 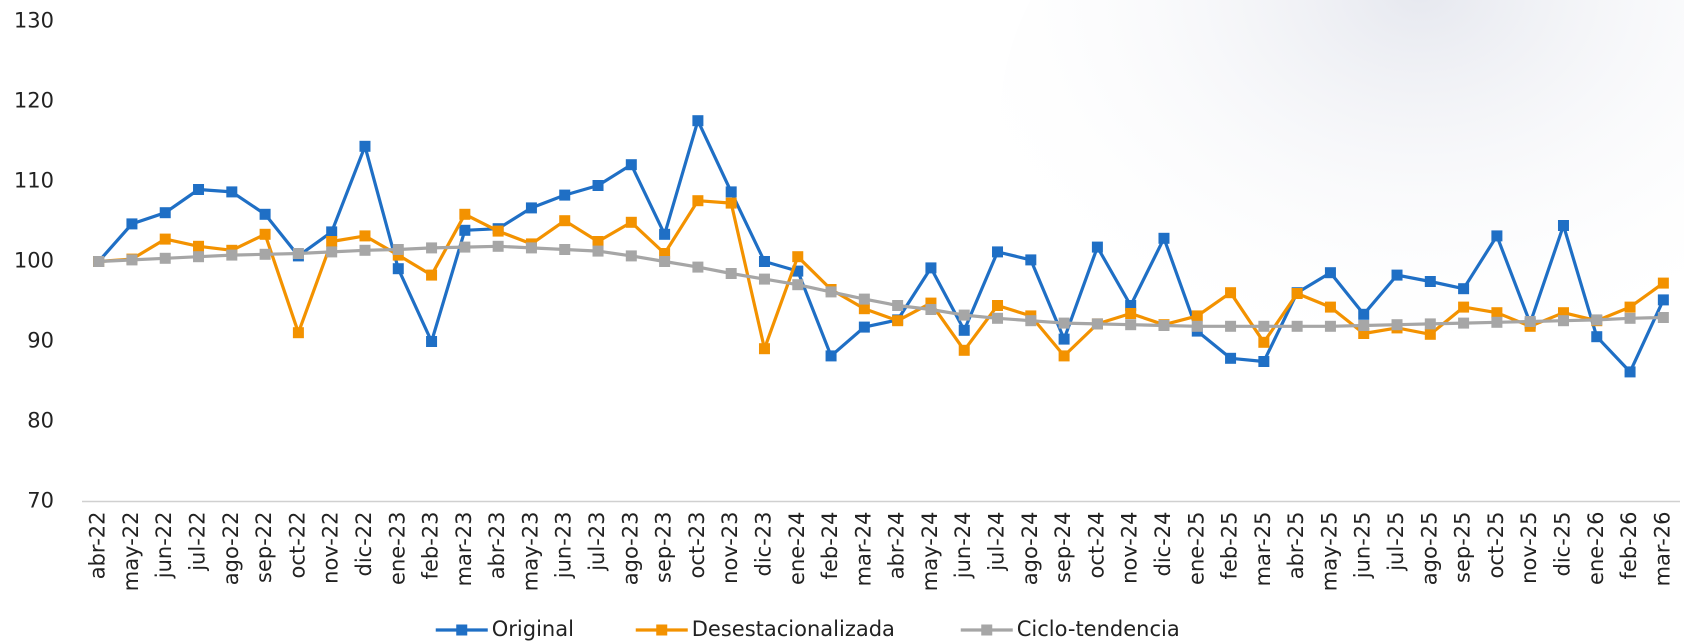 I want to click on x-tick-label: sep-25, so click(x=1463, y=548).